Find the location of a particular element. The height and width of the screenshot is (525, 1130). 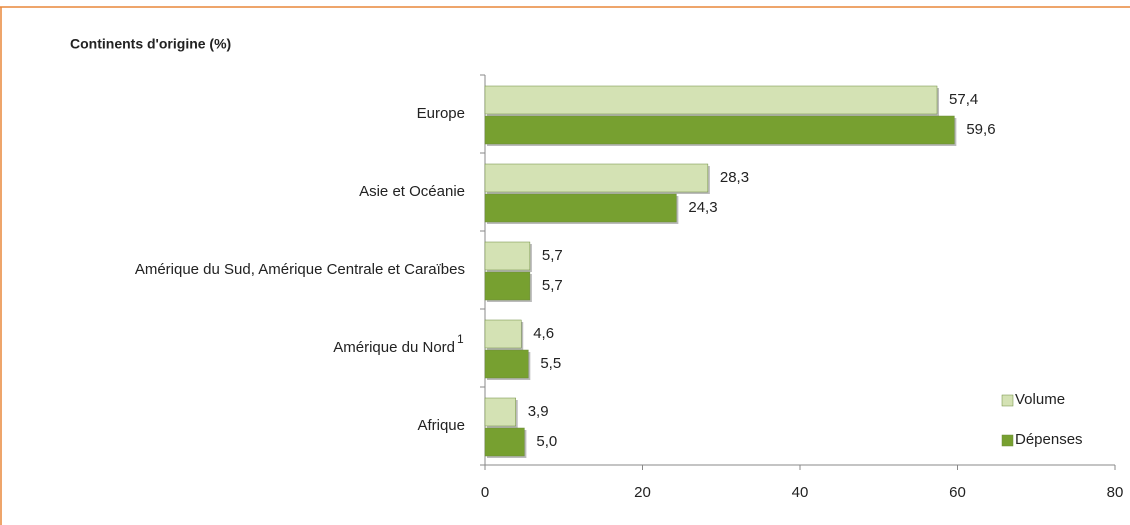

legend-label: Dépenses is located at coordinates (1049, 439).